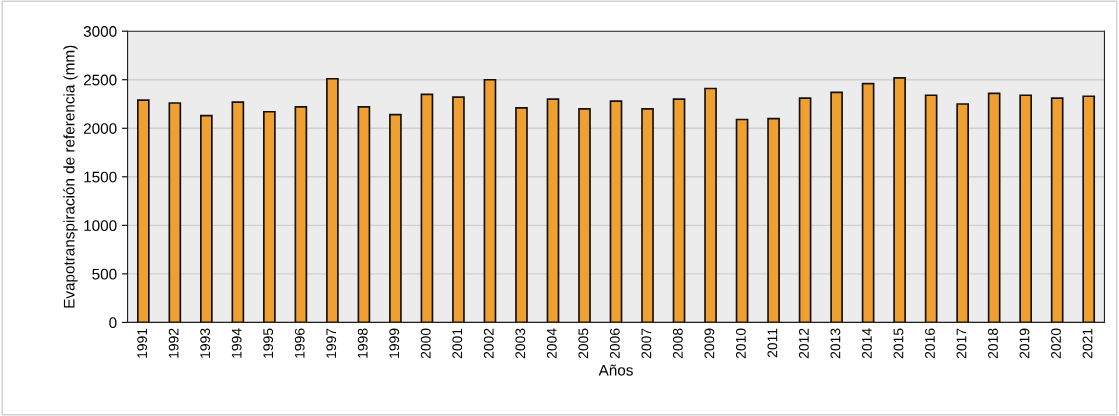 This screenshot has height=416, width=1119. What do you see at coordinates (113, 323) in the screenshot?
I see `y-tick-label: 0` at bounding box center [113, 323].